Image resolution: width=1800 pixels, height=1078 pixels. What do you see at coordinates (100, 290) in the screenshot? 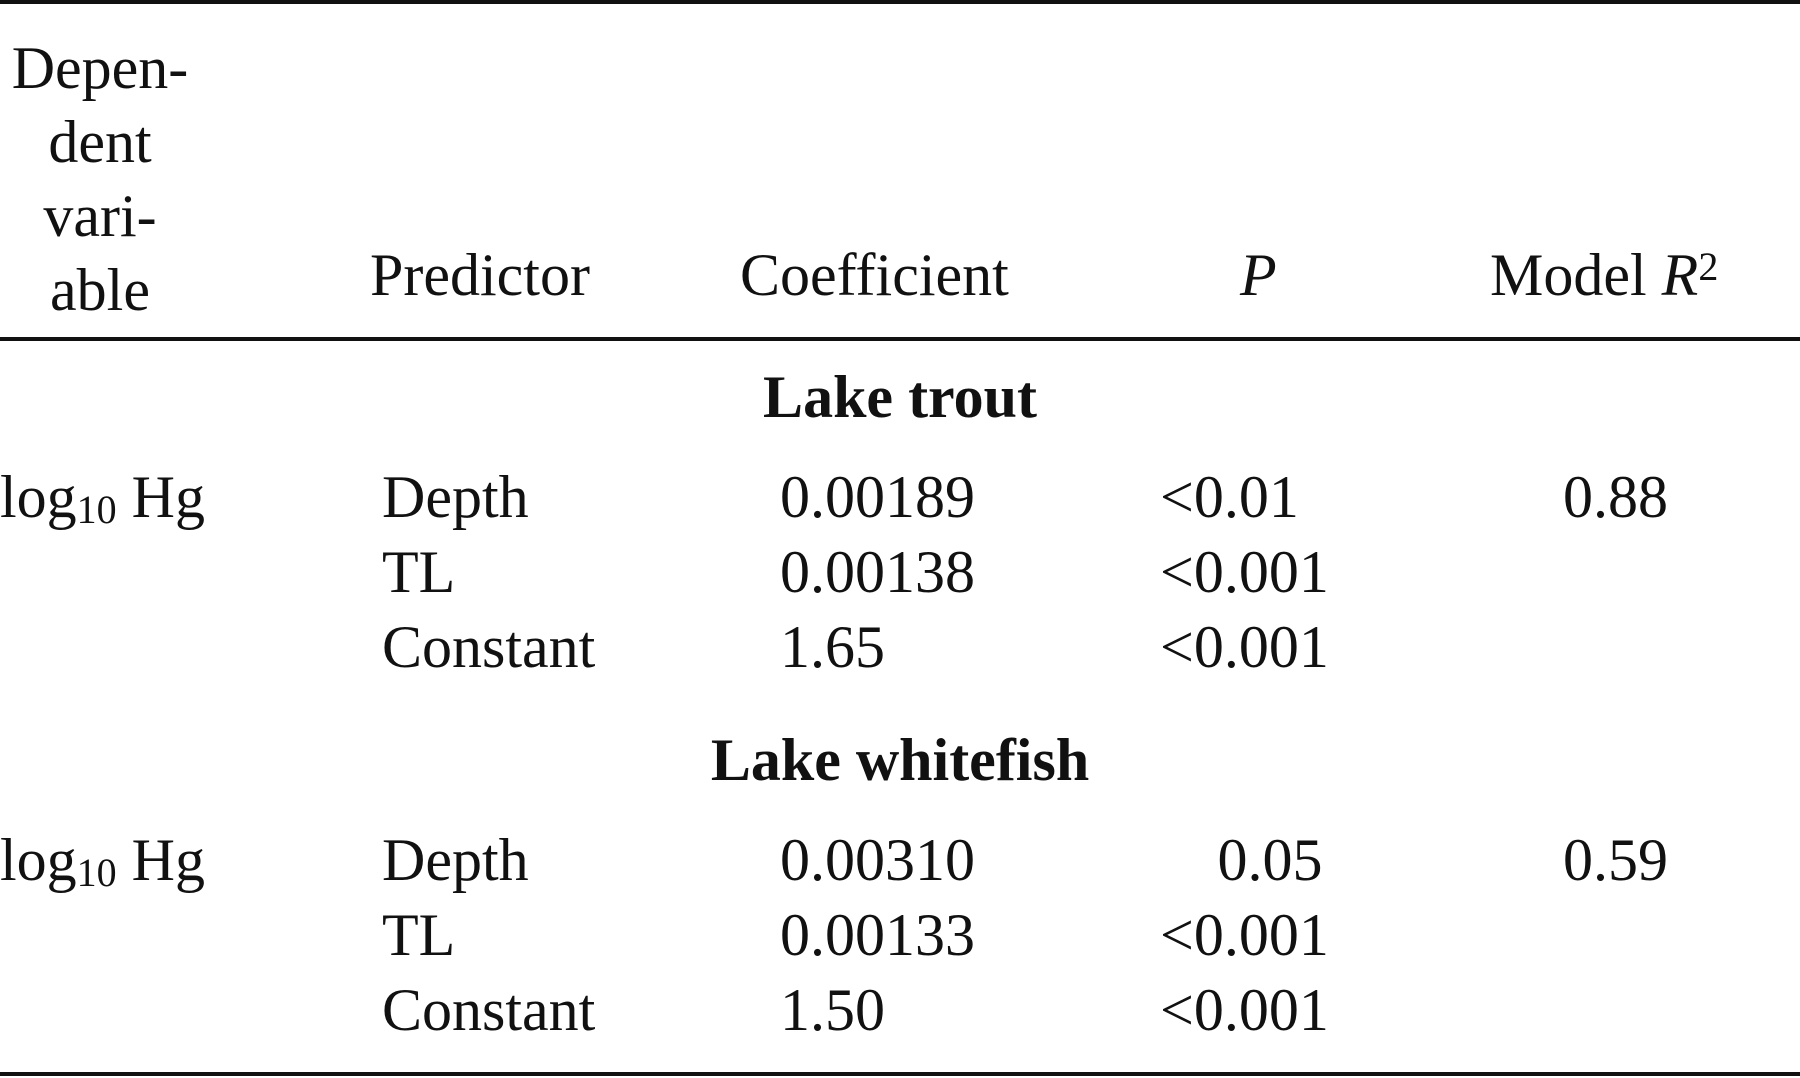
I see `header-dependent-line: able` at bounding box center [100, 290].